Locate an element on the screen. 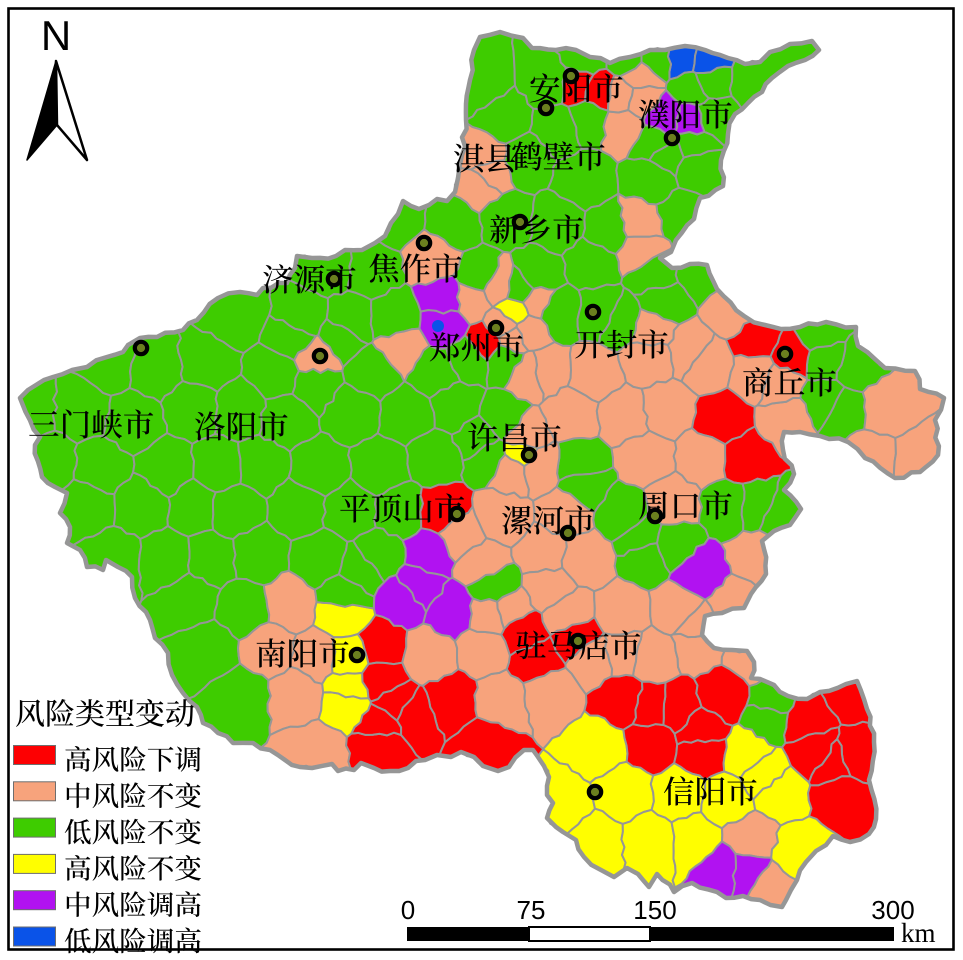 This screenshot has width=963, height=960. svg-text: 150 is located at coordinates (654, 910).